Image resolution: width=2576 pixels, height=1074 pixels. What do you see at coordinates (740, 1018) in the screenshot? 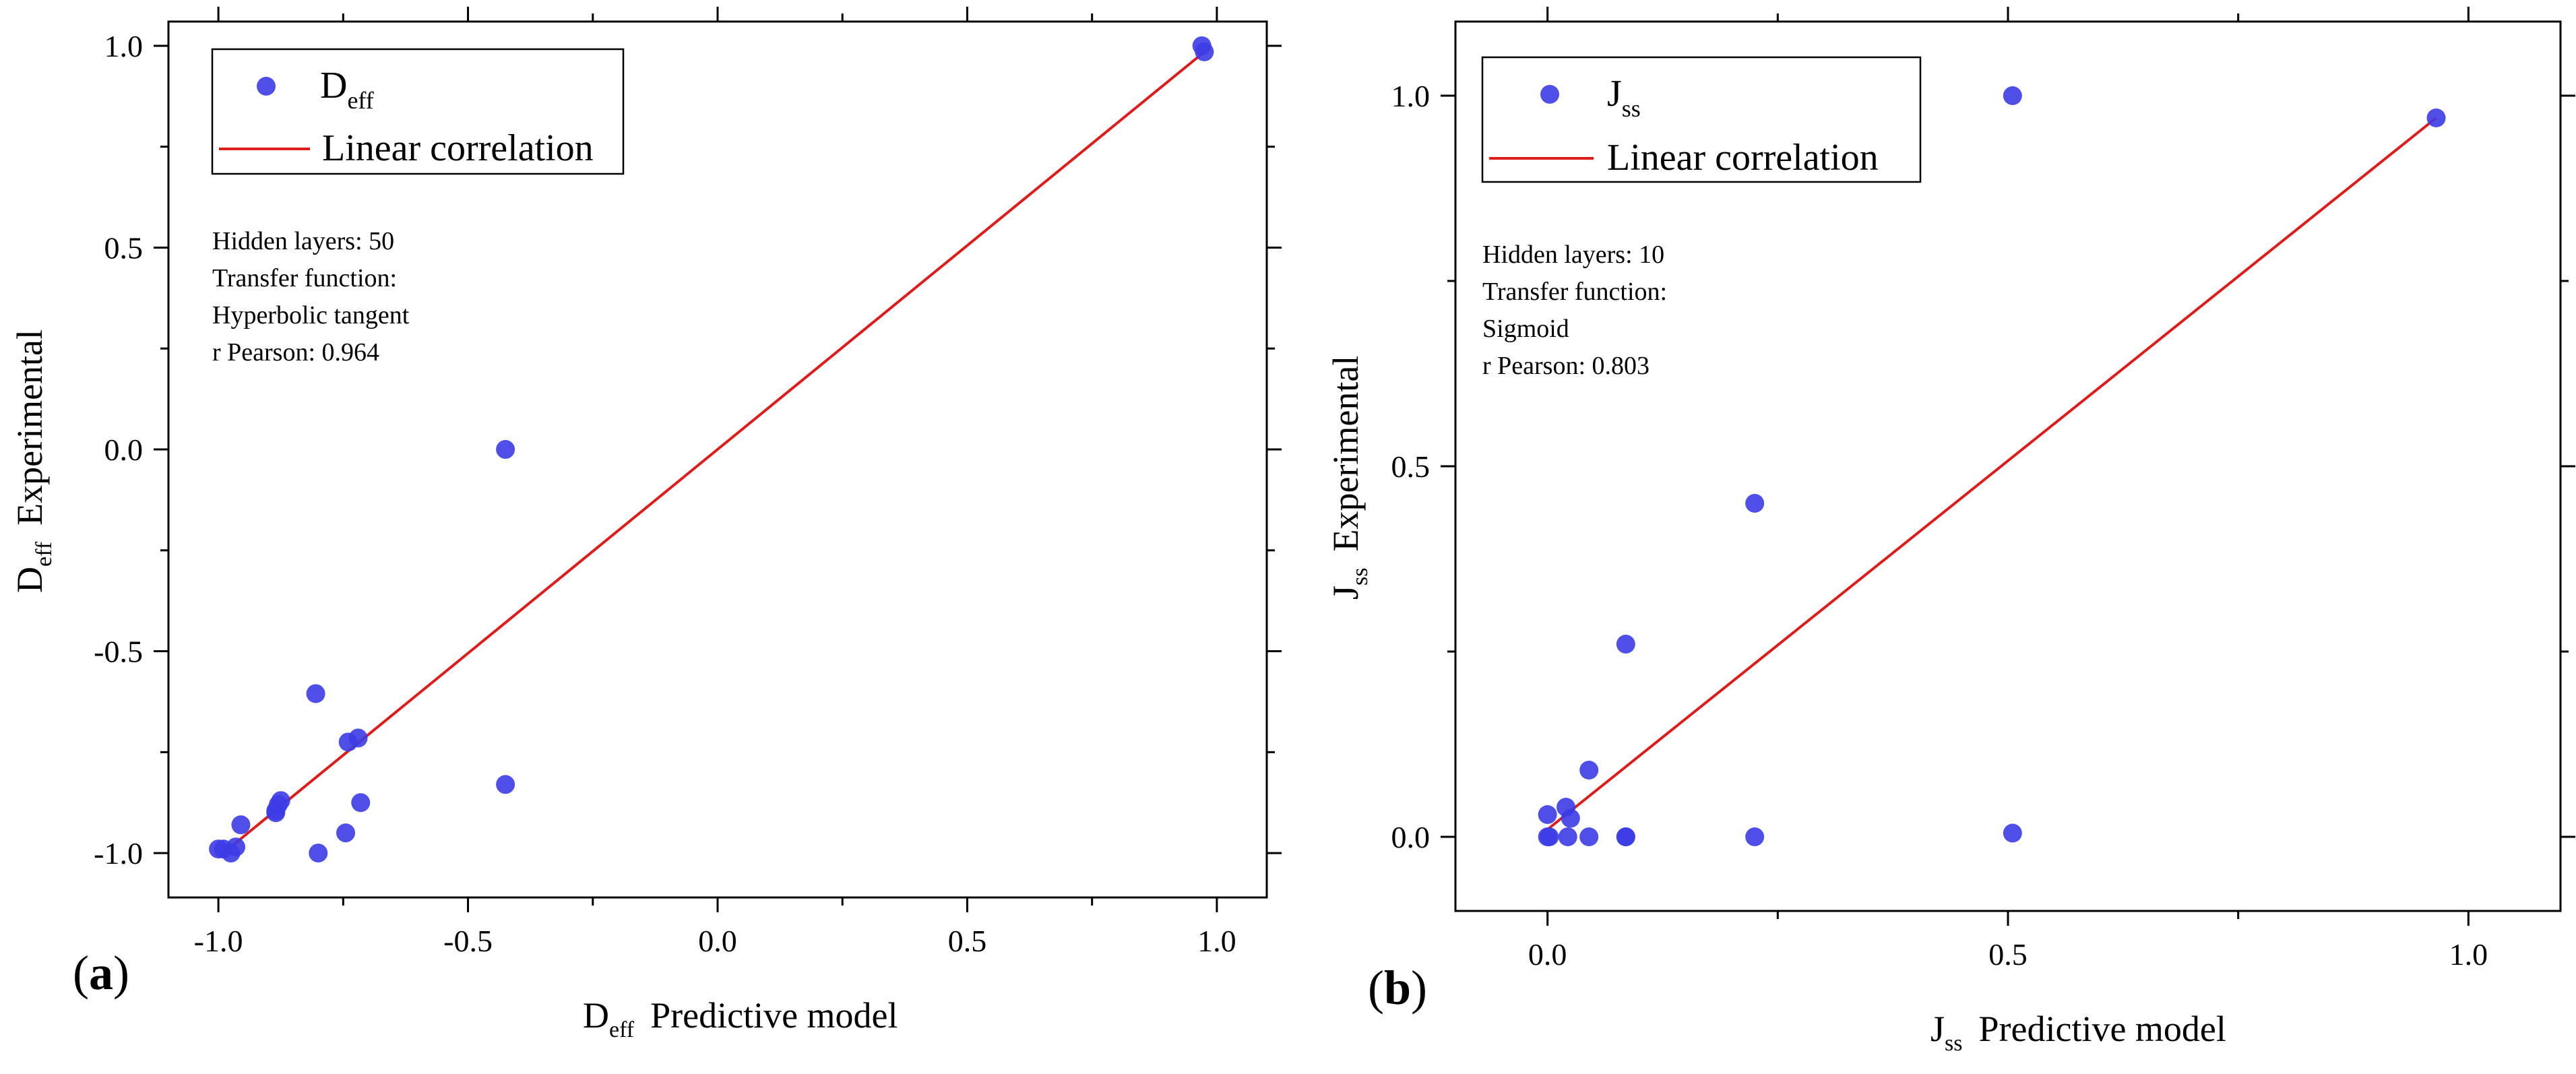
I see `x-axis-title-a: Deff Predictive model` at bounding box center [740, 1018].